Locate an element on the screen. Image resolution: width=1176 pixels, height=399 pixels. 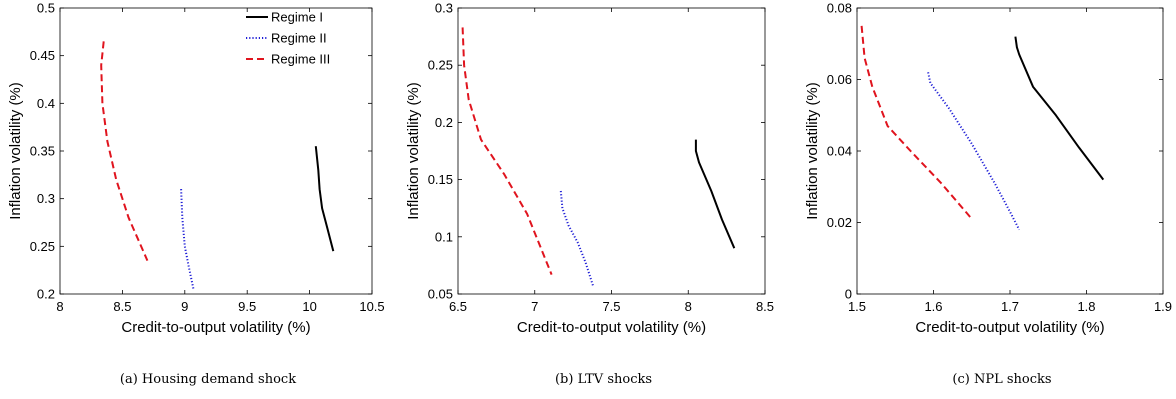
y-tick-label: 0.06 is located at coordinates (839, 79).